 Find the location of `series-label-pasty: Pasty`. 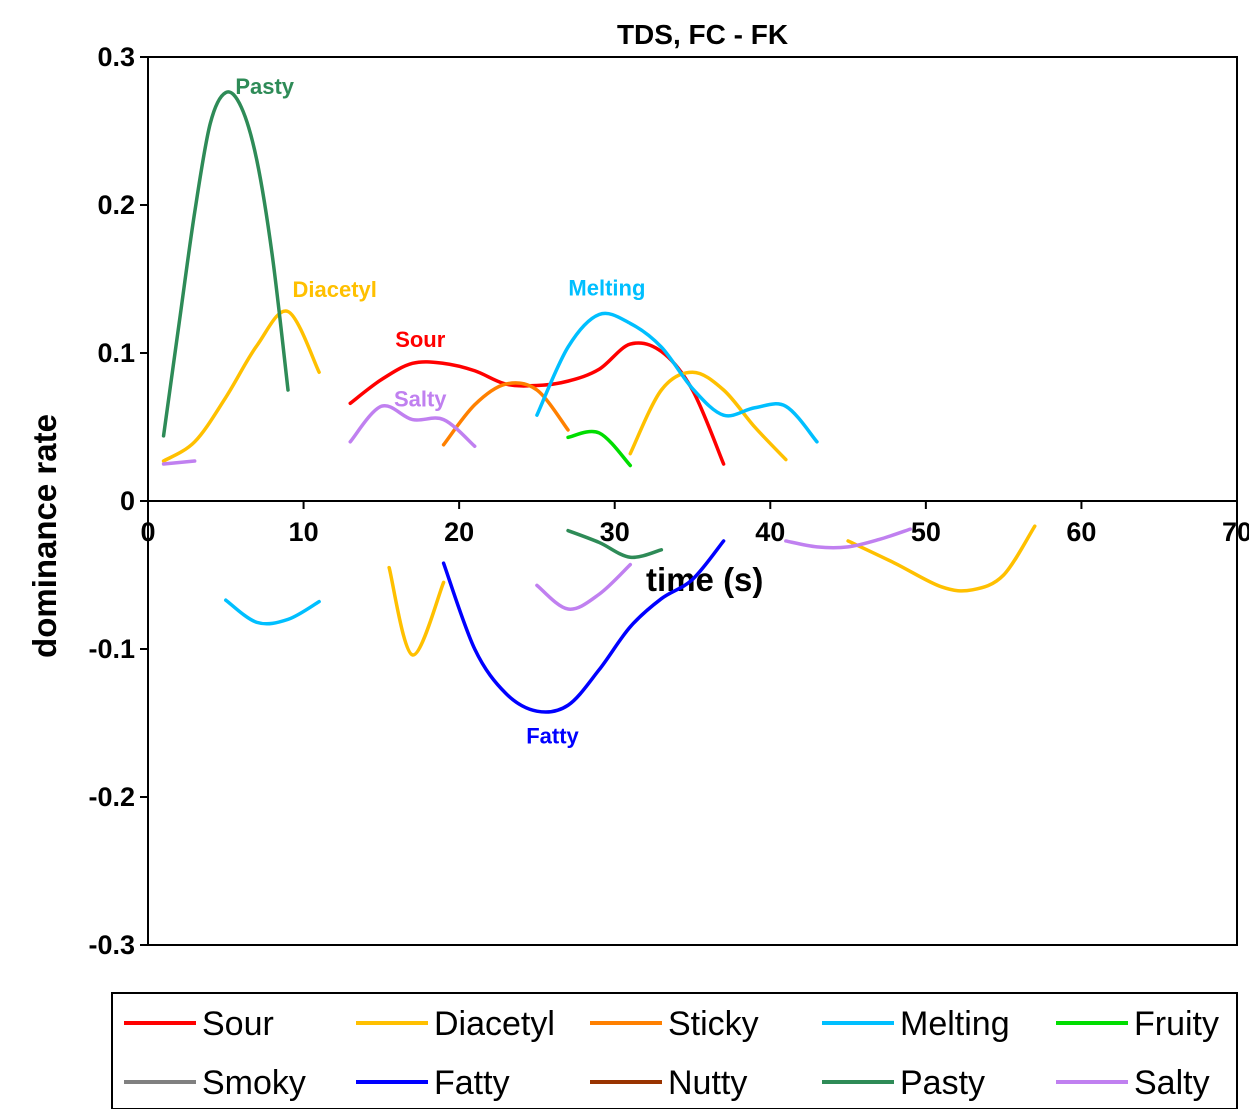

series-label-pasty: Pasty is located at coordinates (264, 86).